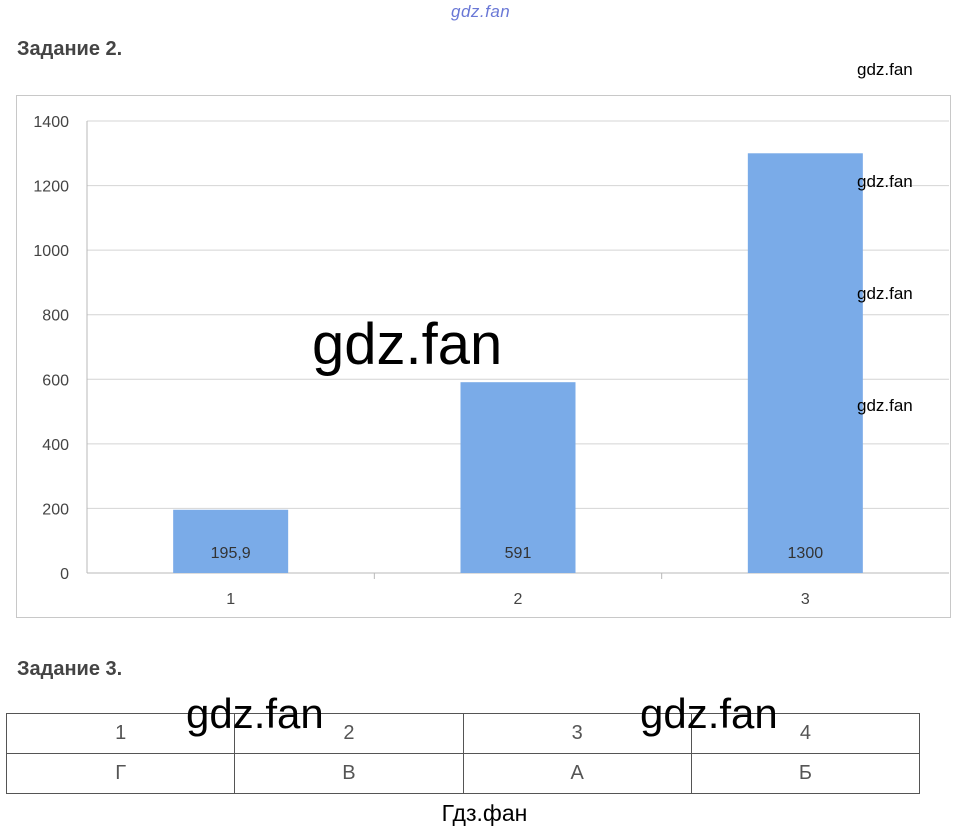 Image resolution: width=969 pixels, height=833 pixels. What do you see at coordinates (51, 251) in the screenshot?
I see `y-tick-label: 1000` at bounding box center [51, 251].